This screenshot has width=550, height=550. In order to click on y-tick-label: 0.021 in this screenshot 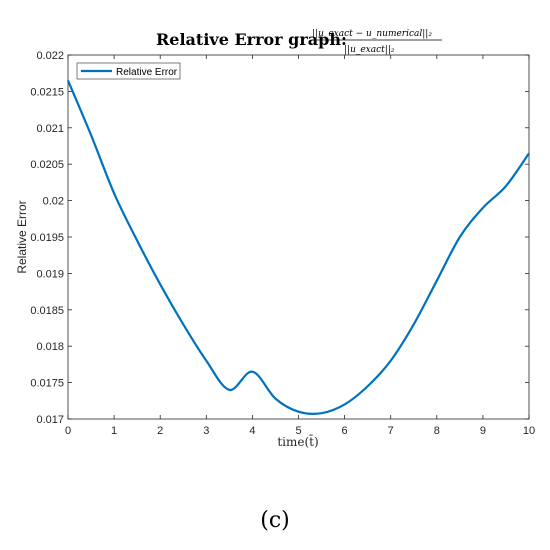, I will do `click(50, 129)`.